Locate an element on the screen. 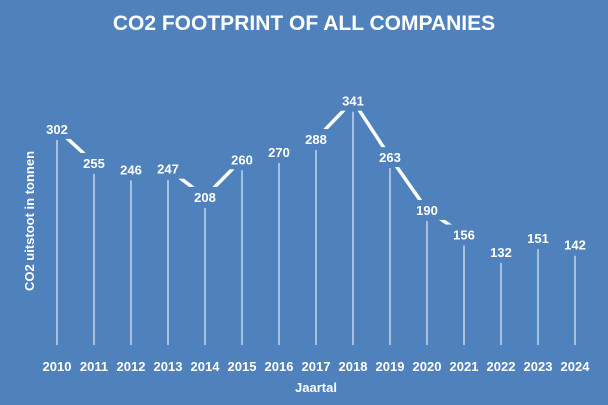  x-tick-label: 2012 is located at coordinates (131, 366).